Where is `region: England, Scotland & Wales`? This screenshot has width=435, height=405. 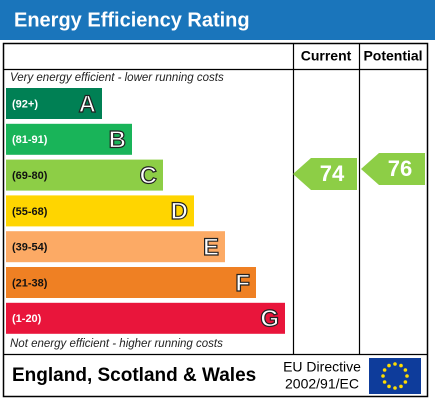
region: England, Scotland & Wales is located at coordinates (134, 375).